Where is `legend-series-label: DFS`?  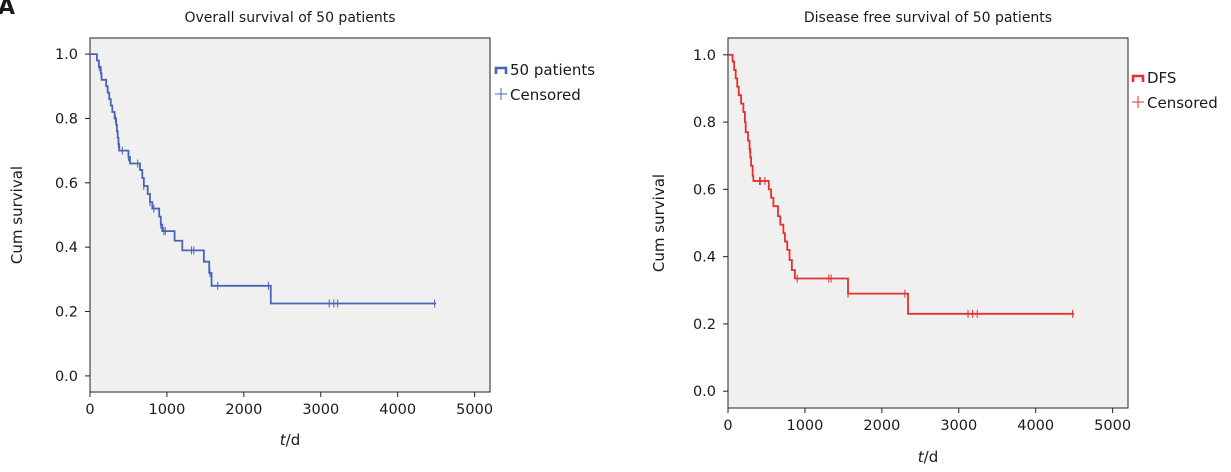 legend-series-label: DFS is located at coordinates (1161, 78).